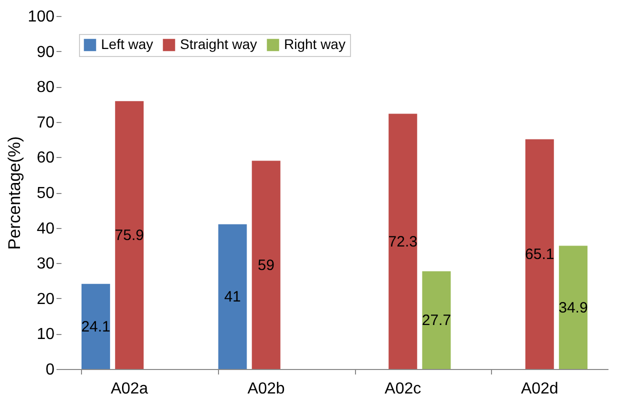 The height and width of the screenshot is (401, 618). Describe the element at coordinates (315, 44) in the screenshot. I see `legend-label: Right way` at that location.